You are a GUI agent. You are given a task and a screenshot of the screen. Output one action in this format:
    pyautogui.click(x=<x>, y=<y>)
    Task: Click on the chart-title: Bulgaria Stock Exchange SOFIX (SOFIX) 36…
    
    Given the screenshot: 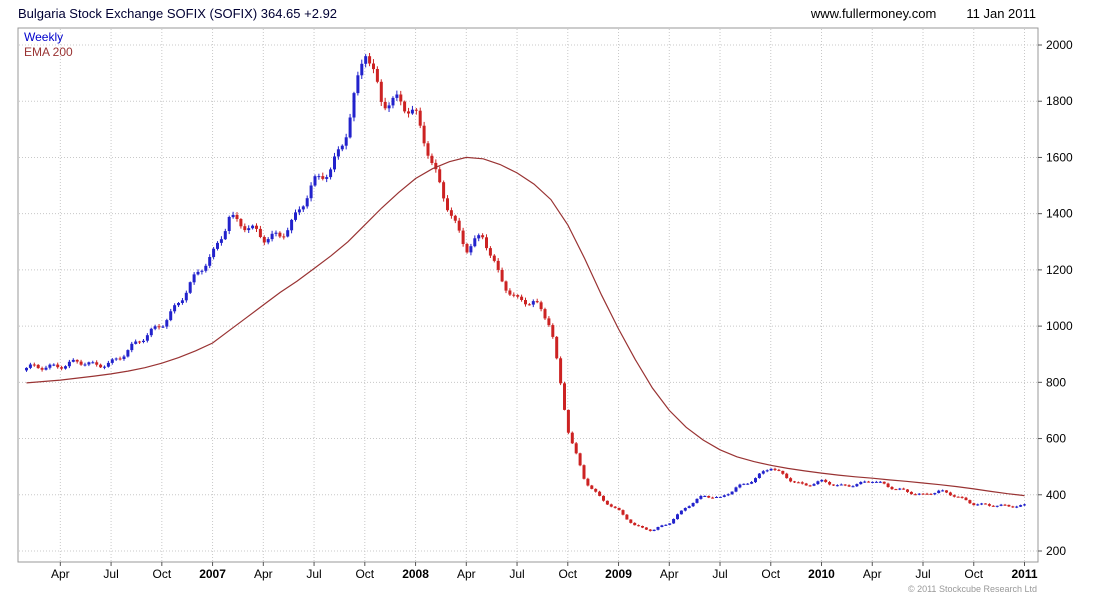 What is the action you would take?
    pyautogui.click(x=178, y=13)
    